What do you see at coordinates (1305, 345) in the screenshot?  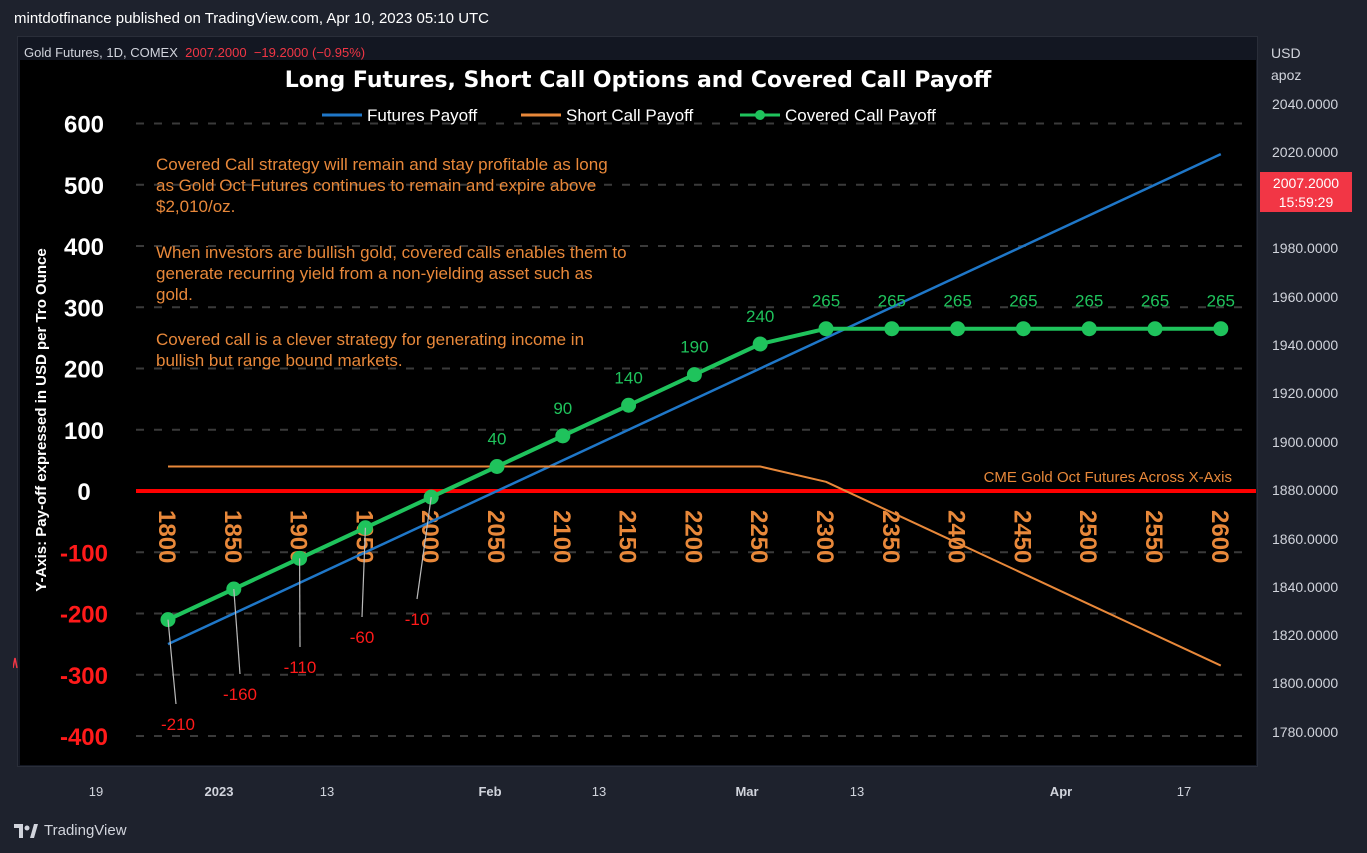 I see `price-tick: 1940.0000` at bounding box center [1305, 345].